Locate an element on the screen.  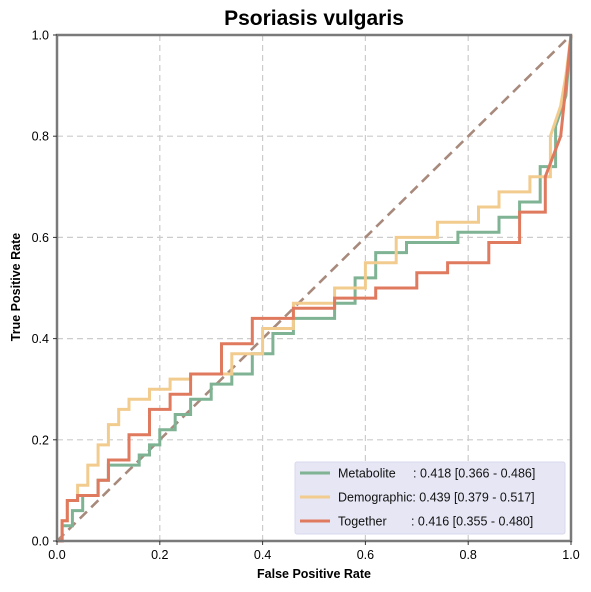
y-tick-label: 1.0 is located at coordinates (40, 36).